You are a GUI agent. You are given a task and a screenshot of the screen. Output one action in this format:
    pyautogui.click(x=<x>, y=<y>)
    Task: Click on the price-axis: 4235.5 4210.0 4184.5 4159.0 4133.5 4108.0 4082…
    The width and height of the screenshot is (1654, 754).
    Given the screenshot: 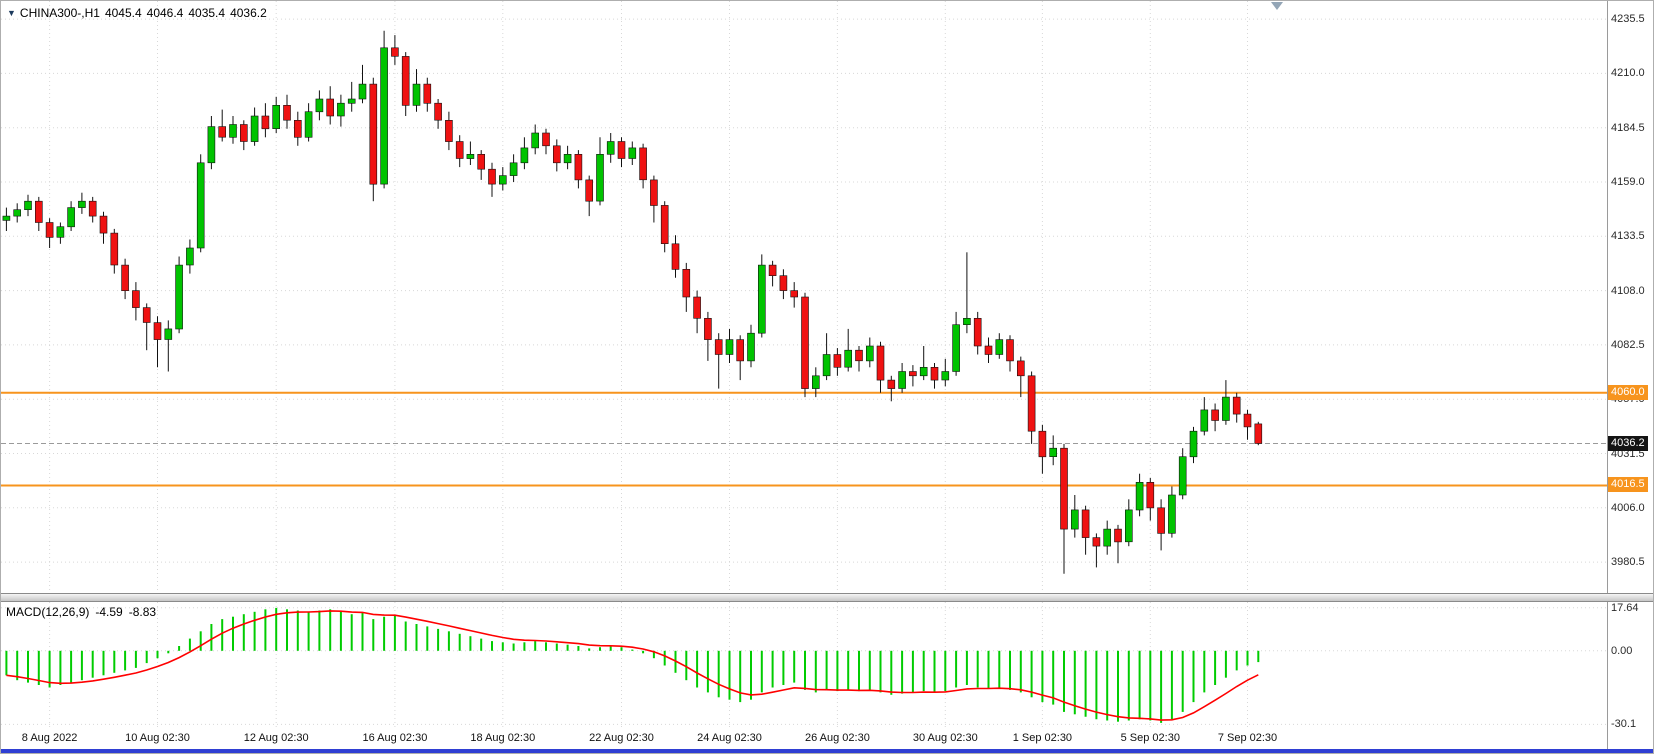 What is the action you would take?
    pyautogui.click(x=1630, y=375)
    